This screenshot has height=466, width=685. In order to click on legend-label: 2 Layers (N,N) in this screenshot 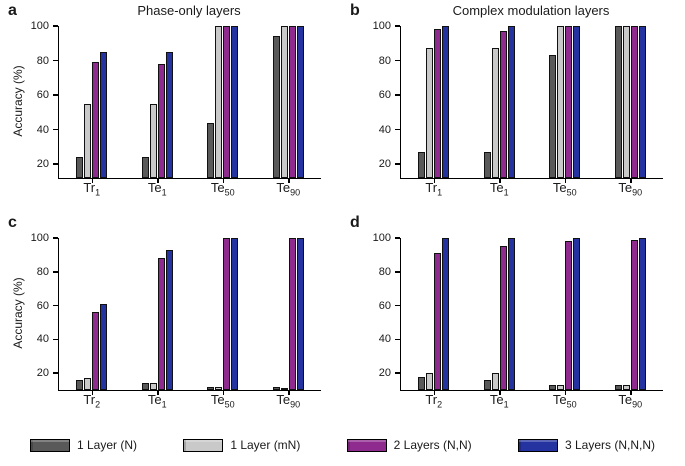, I will do `click(432, 445)`.